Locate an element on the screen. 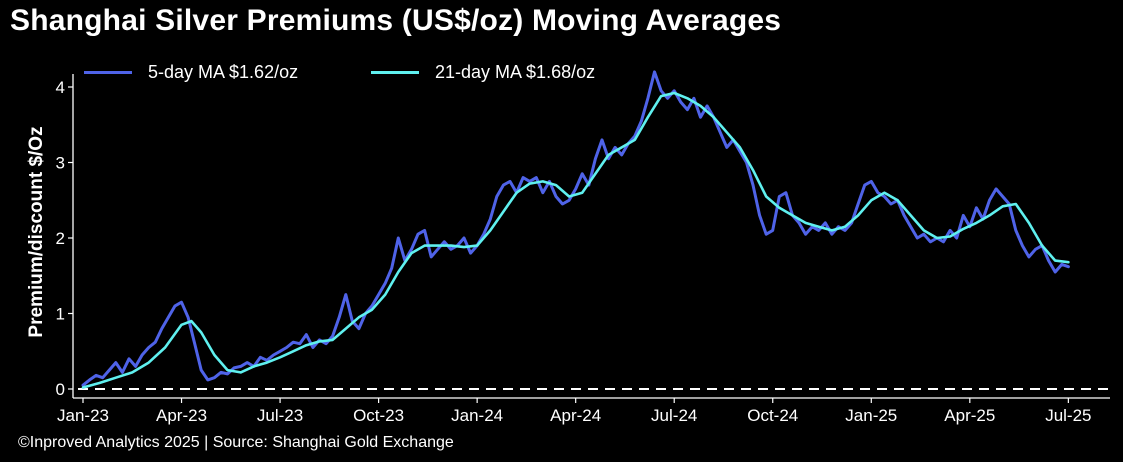 This screenshot has width=1123, height=462. legend-swatch-5day is located at coordinates (108, 72).